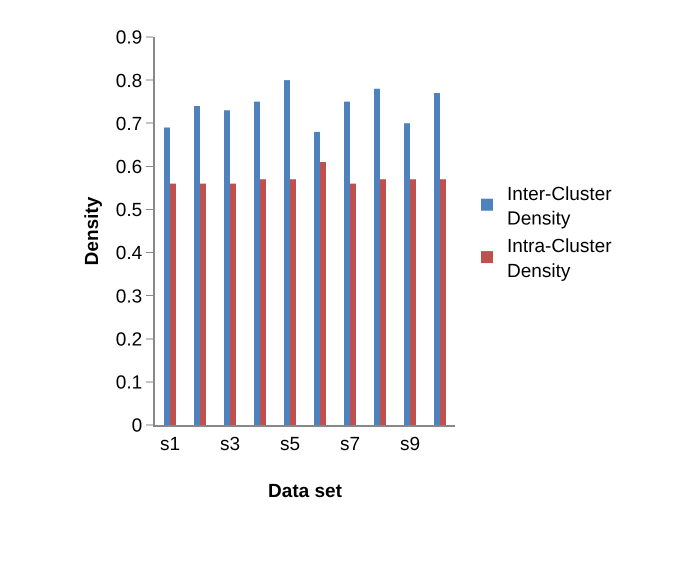  Describe the element at coordinates (129, 383) in the screenshot. I see `y-tick-label: 0.1` at that location.